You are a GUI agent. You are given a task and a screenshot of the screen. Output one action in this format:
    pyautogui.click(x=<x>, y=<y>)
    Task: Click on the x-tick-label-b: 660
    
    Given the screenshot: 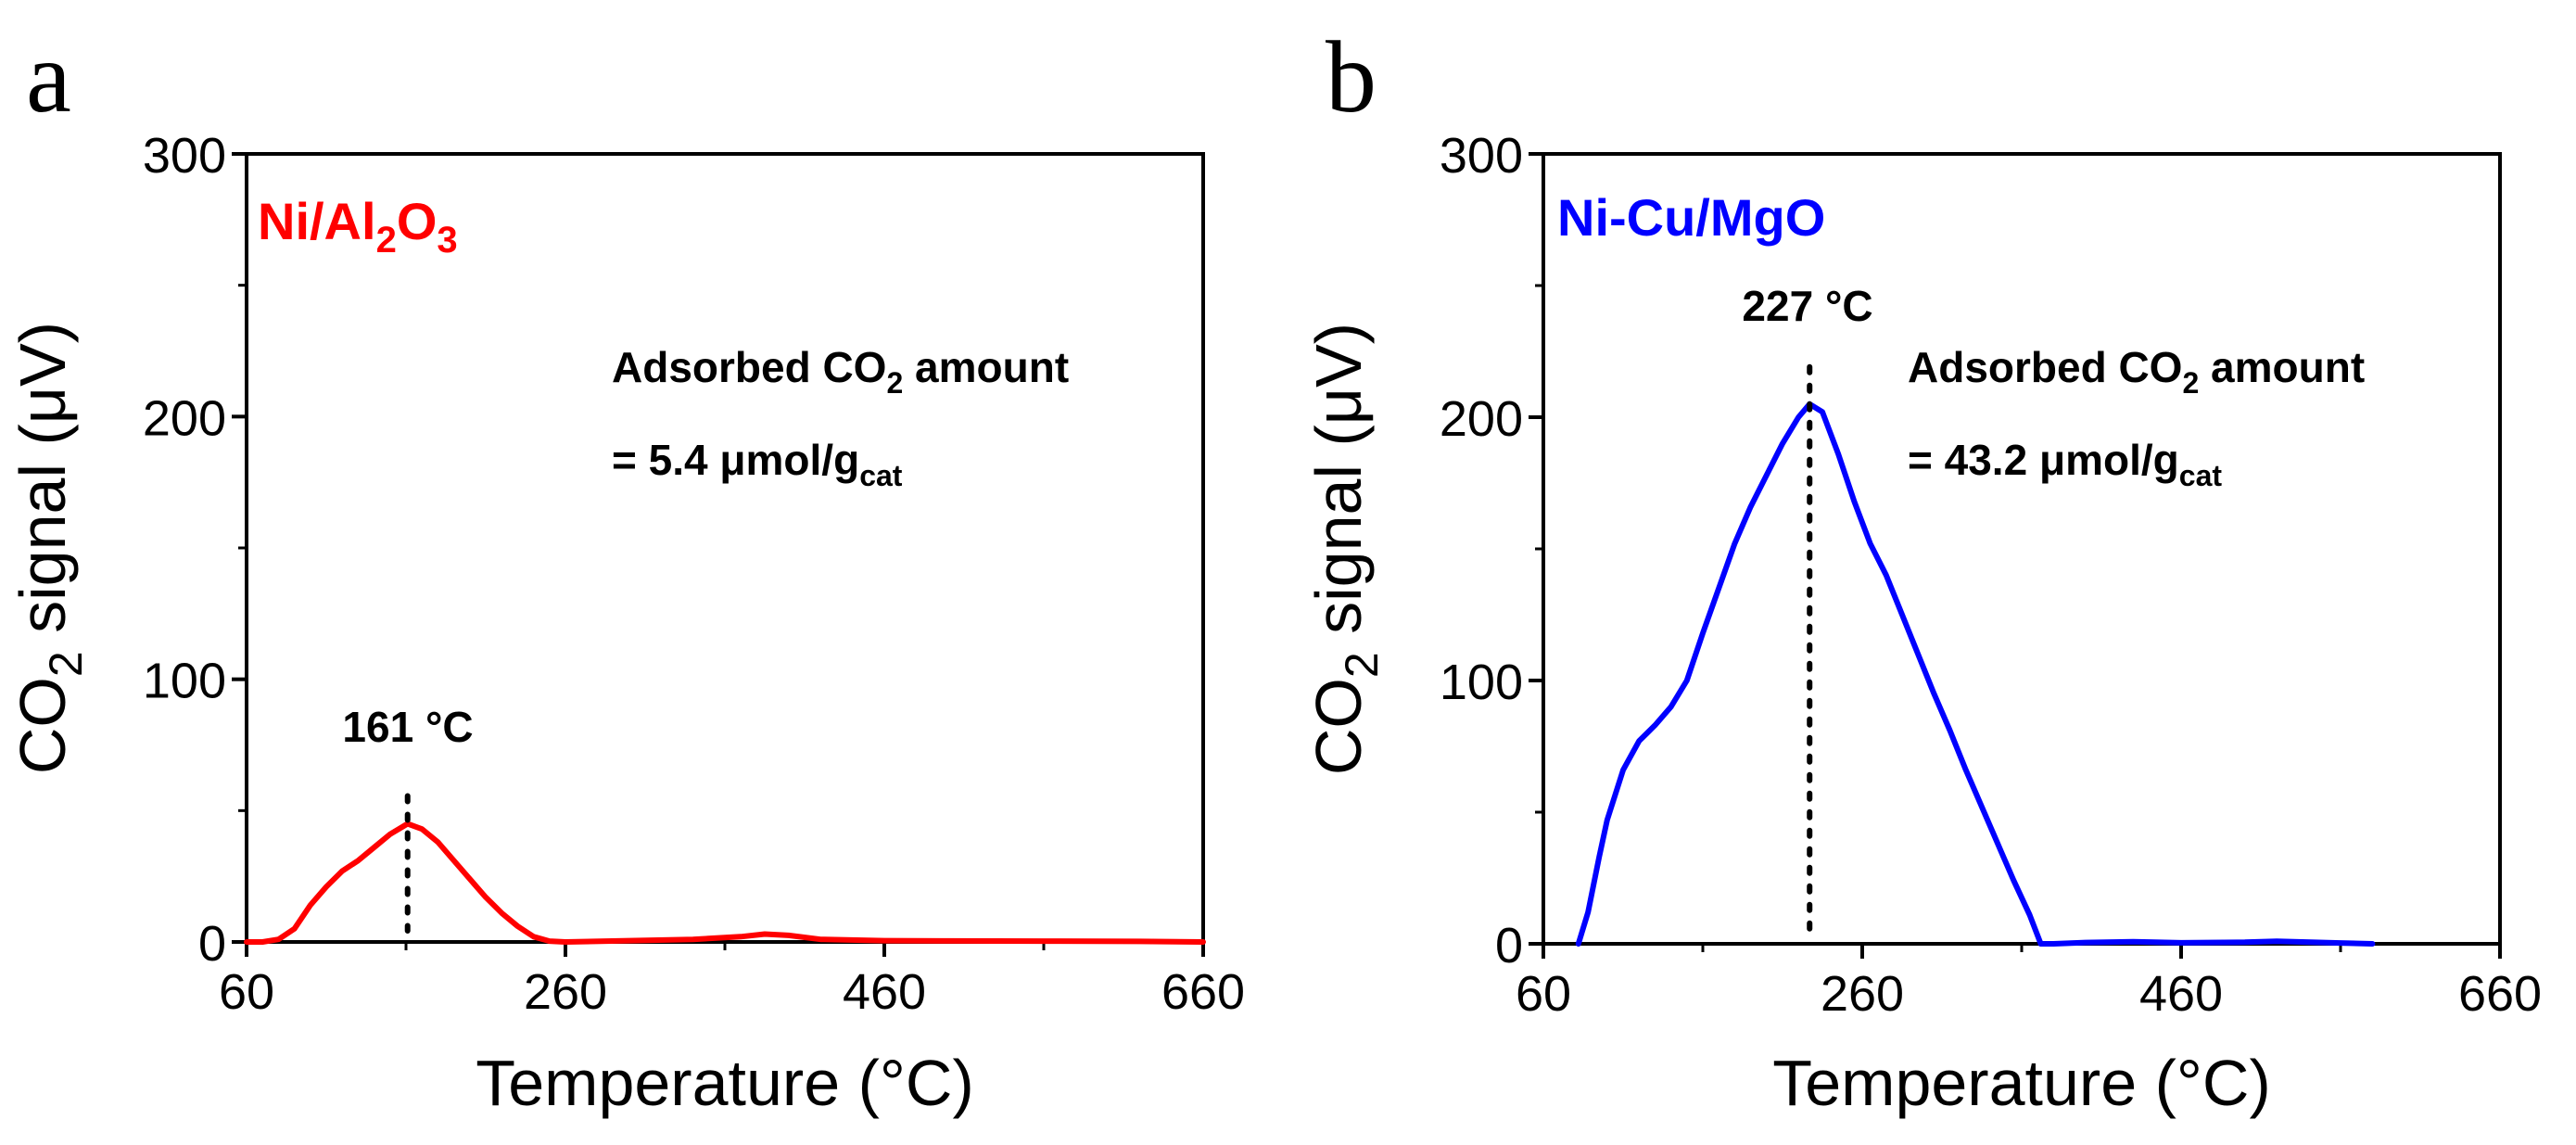 What is the action you would take?
    pyautogui.click(x=2500, y=994)
    